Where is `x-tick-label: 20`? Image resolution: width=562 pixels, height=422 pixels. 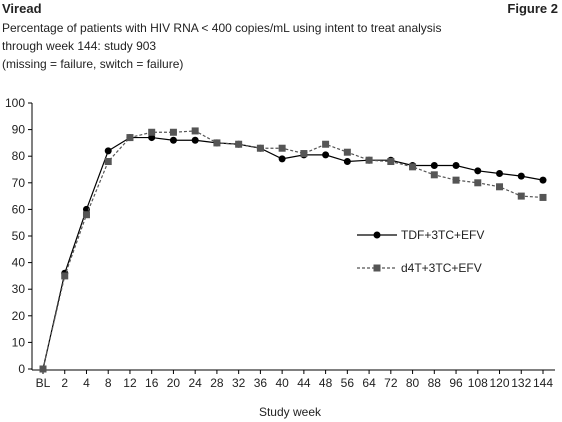
x-tick-label: 20 is located at coordinates (174, 383).